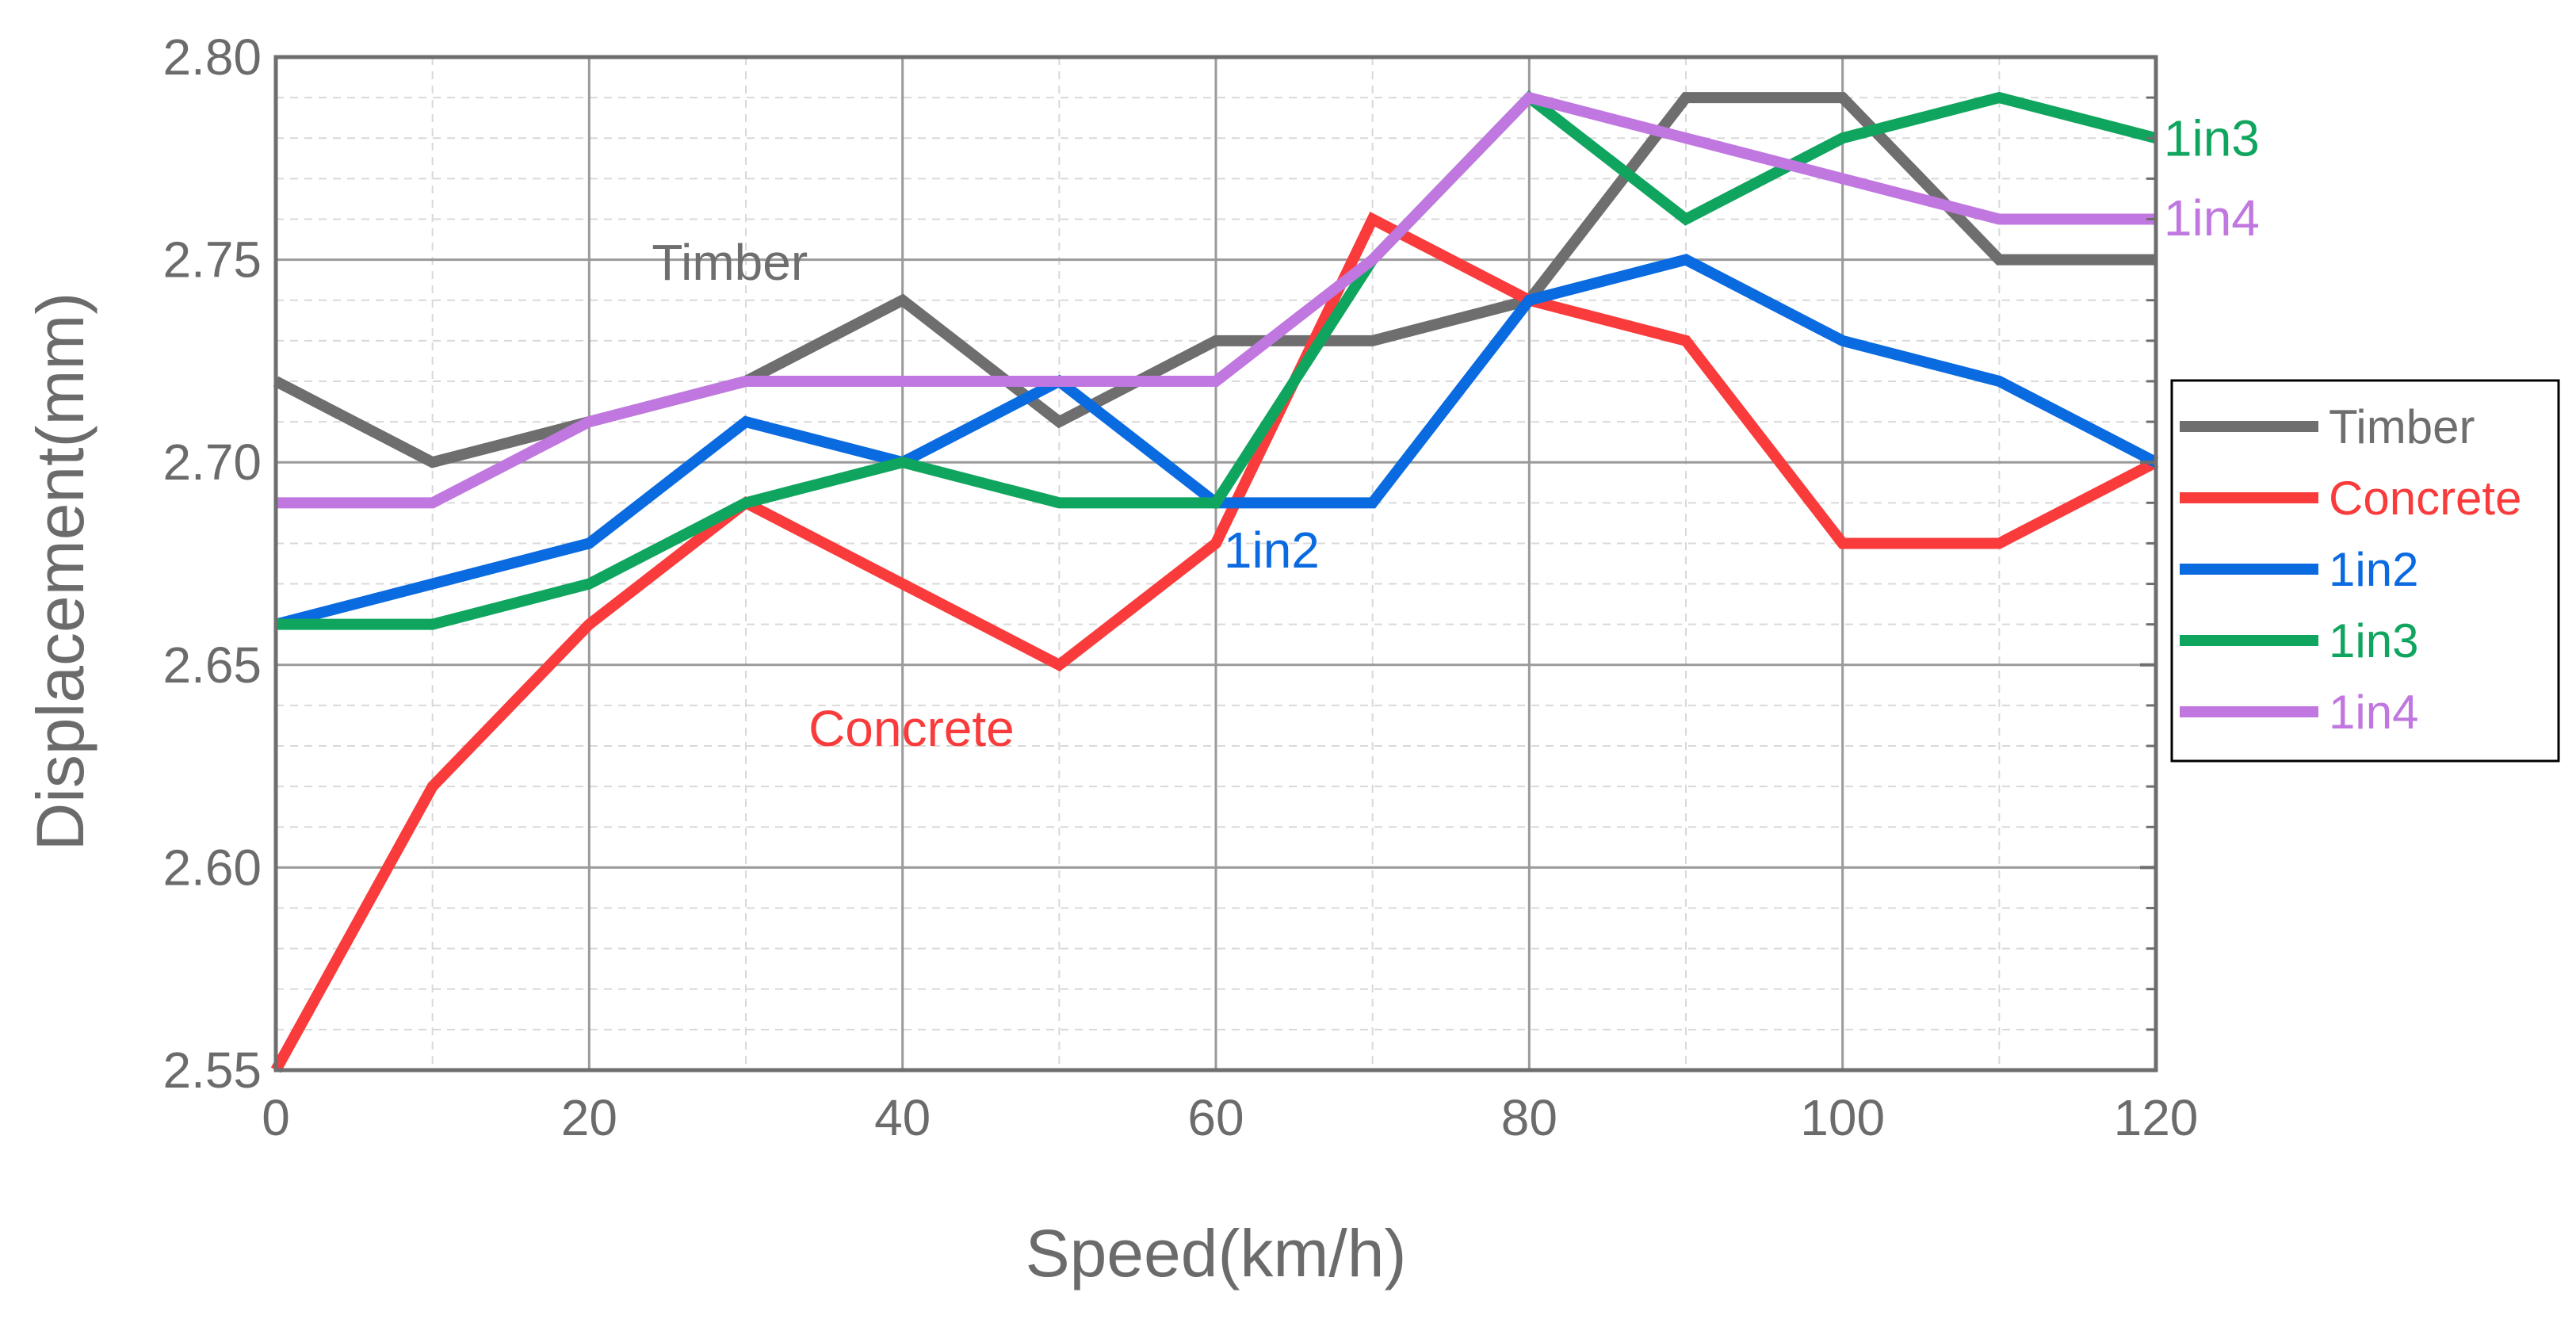 The height and width of the screenshot is (1323, 2576). What do you see at coordinates (2373, 640) in the screenshot?
I see `legend-label: 1in3` at bounding box center [2373, 640].